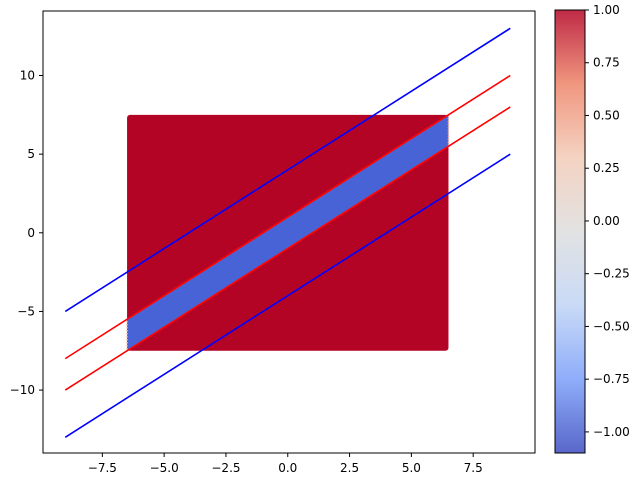  Describe the element at coordinates (349, 468) in the screenshot. I see `x-tick-label: 2.5` at that location.